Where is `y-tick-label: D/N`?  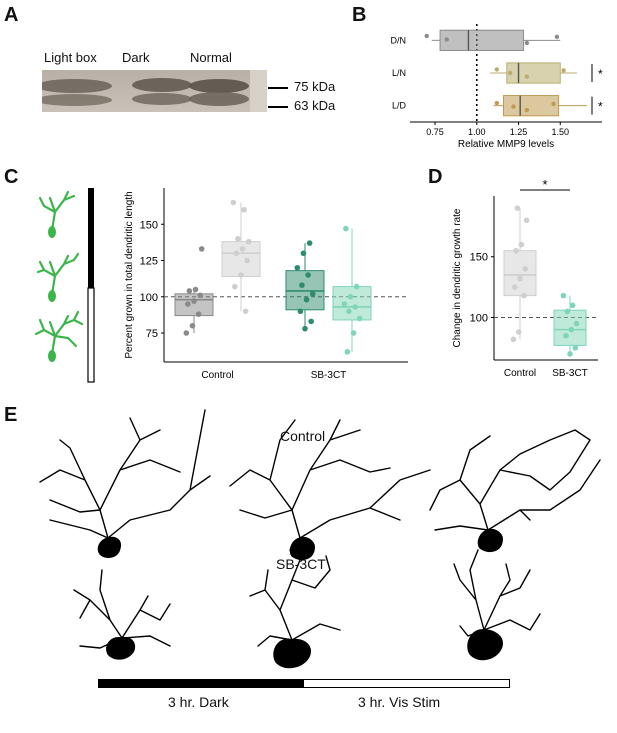 y-tick-label: D/N is located at coordinates (399, 40).